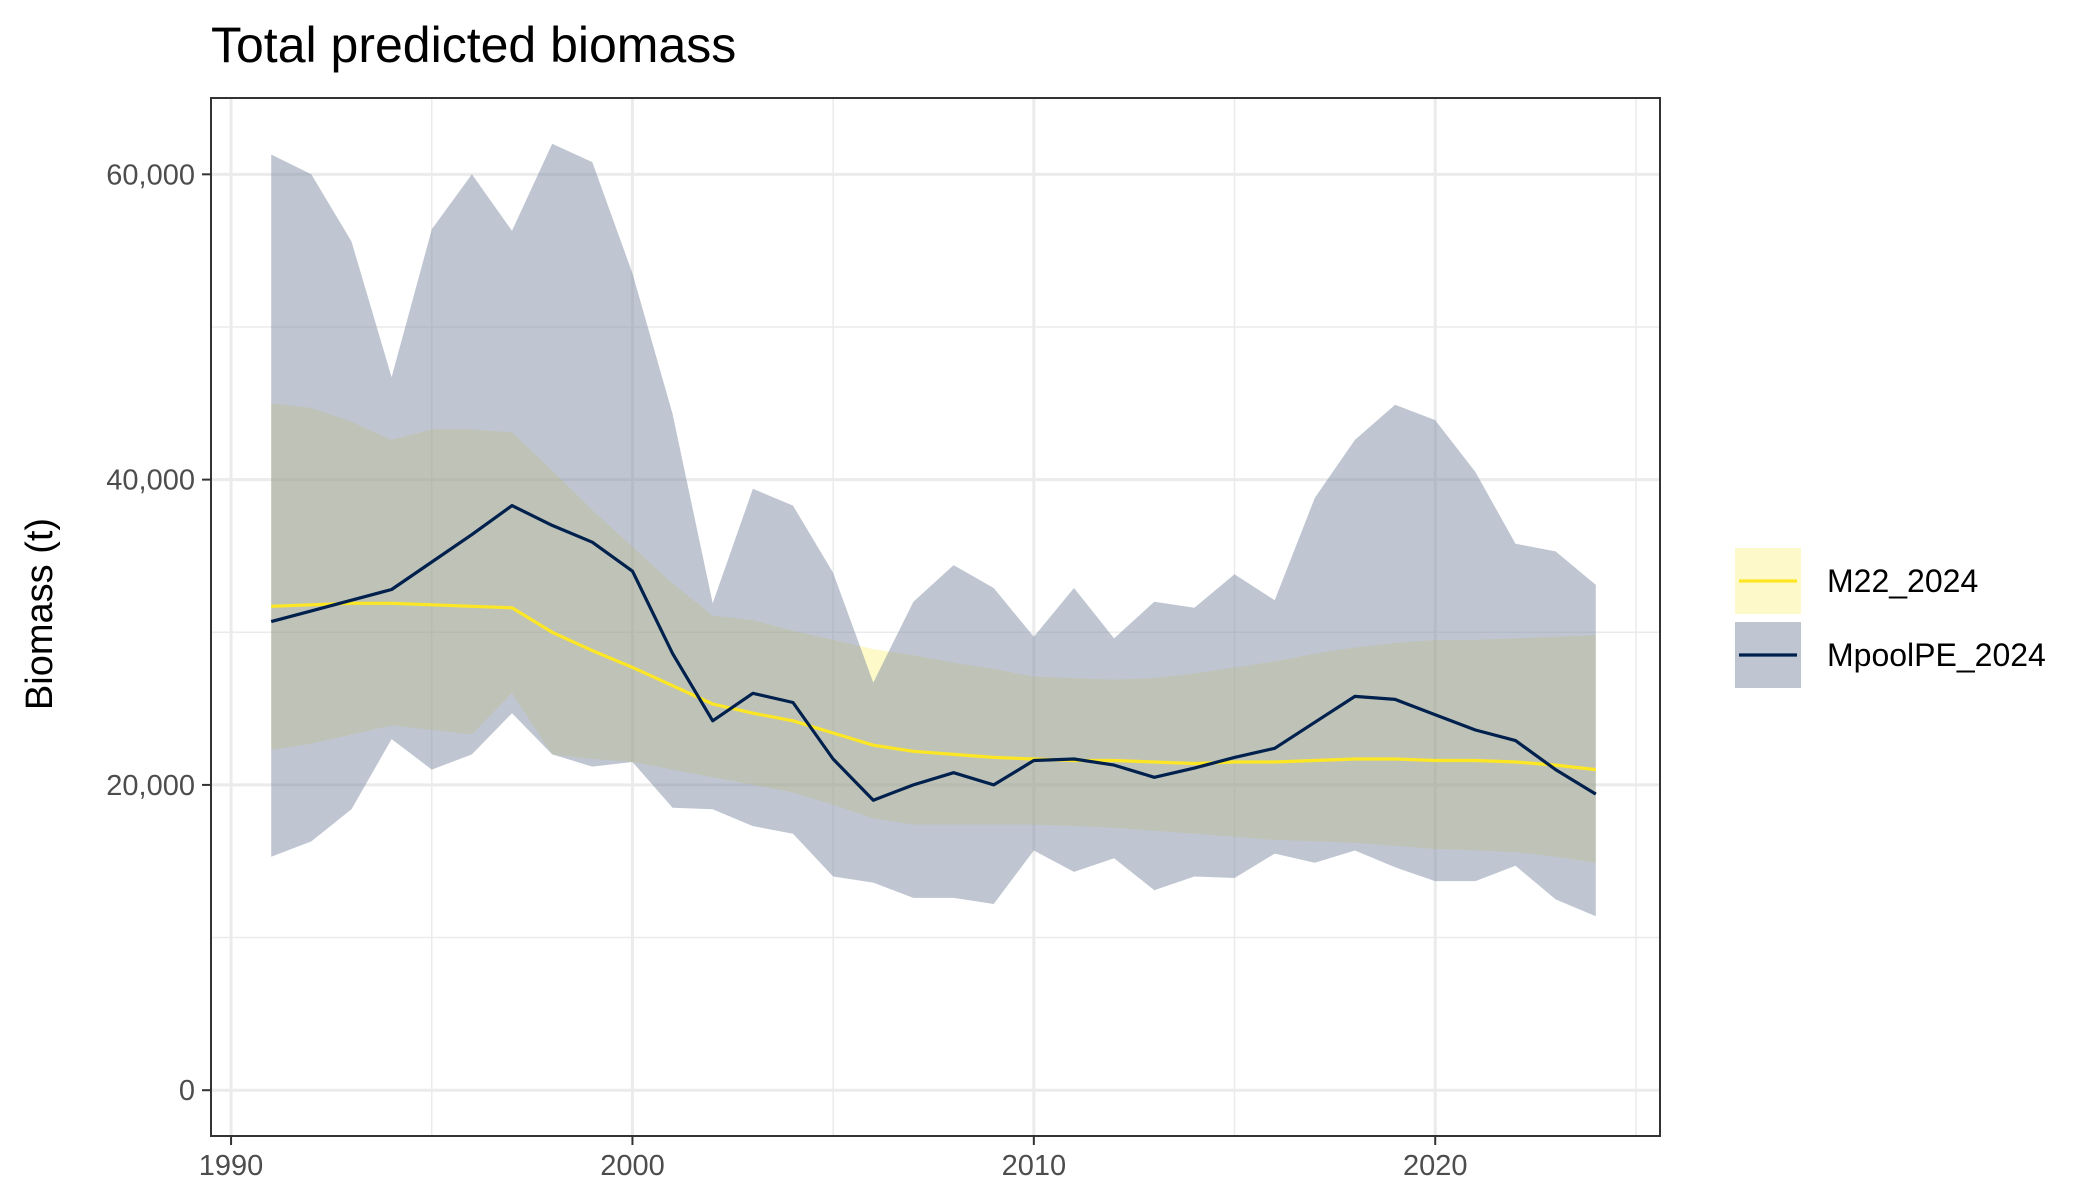 This screenshot has width=2100, height=1200. I want to click on legend: M22_2024 MpoolPE_2024, so click(1890, 618).